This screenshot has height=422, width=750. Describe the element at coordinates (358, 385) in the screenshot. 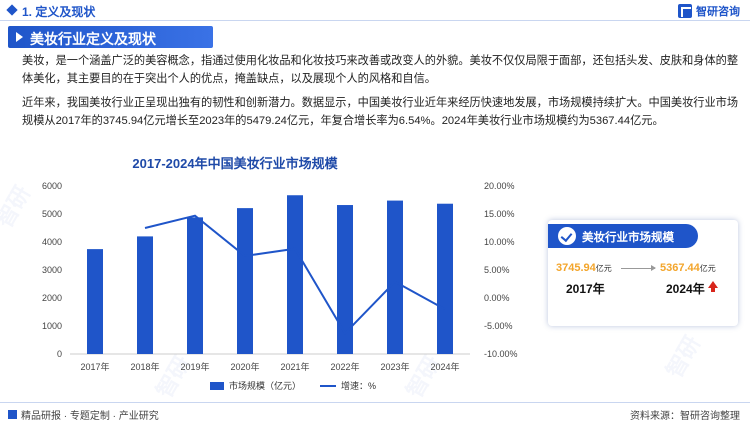

I see `legend-line-label: 增速：%` at that location.